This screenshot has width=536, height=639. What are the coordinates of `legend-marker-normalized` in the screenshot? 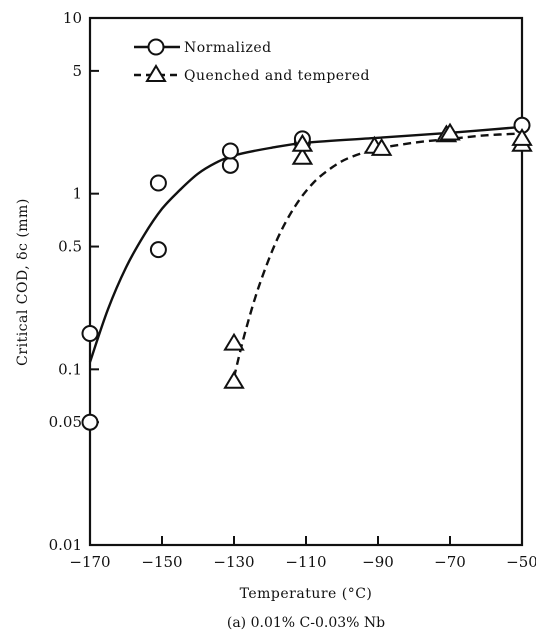 It's located at (156, 47).